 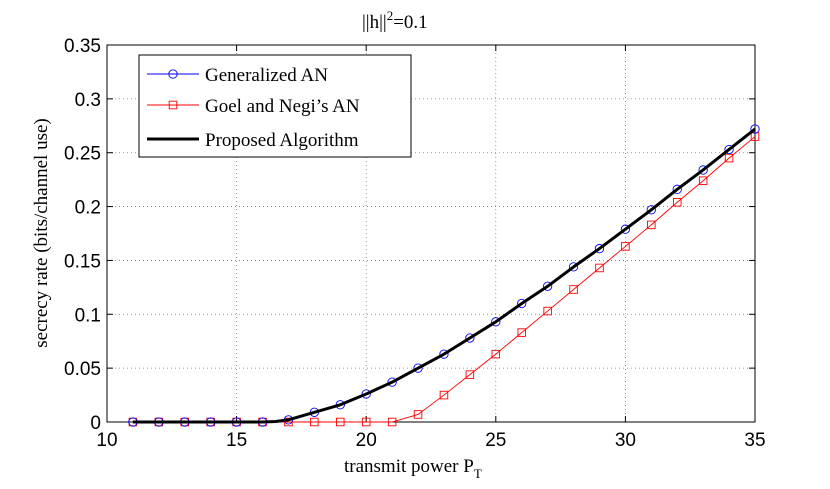 I want to click on legend-label-goel-and-negi-s-an: Goel and Negi’s AN, so click(x=282, y=106).